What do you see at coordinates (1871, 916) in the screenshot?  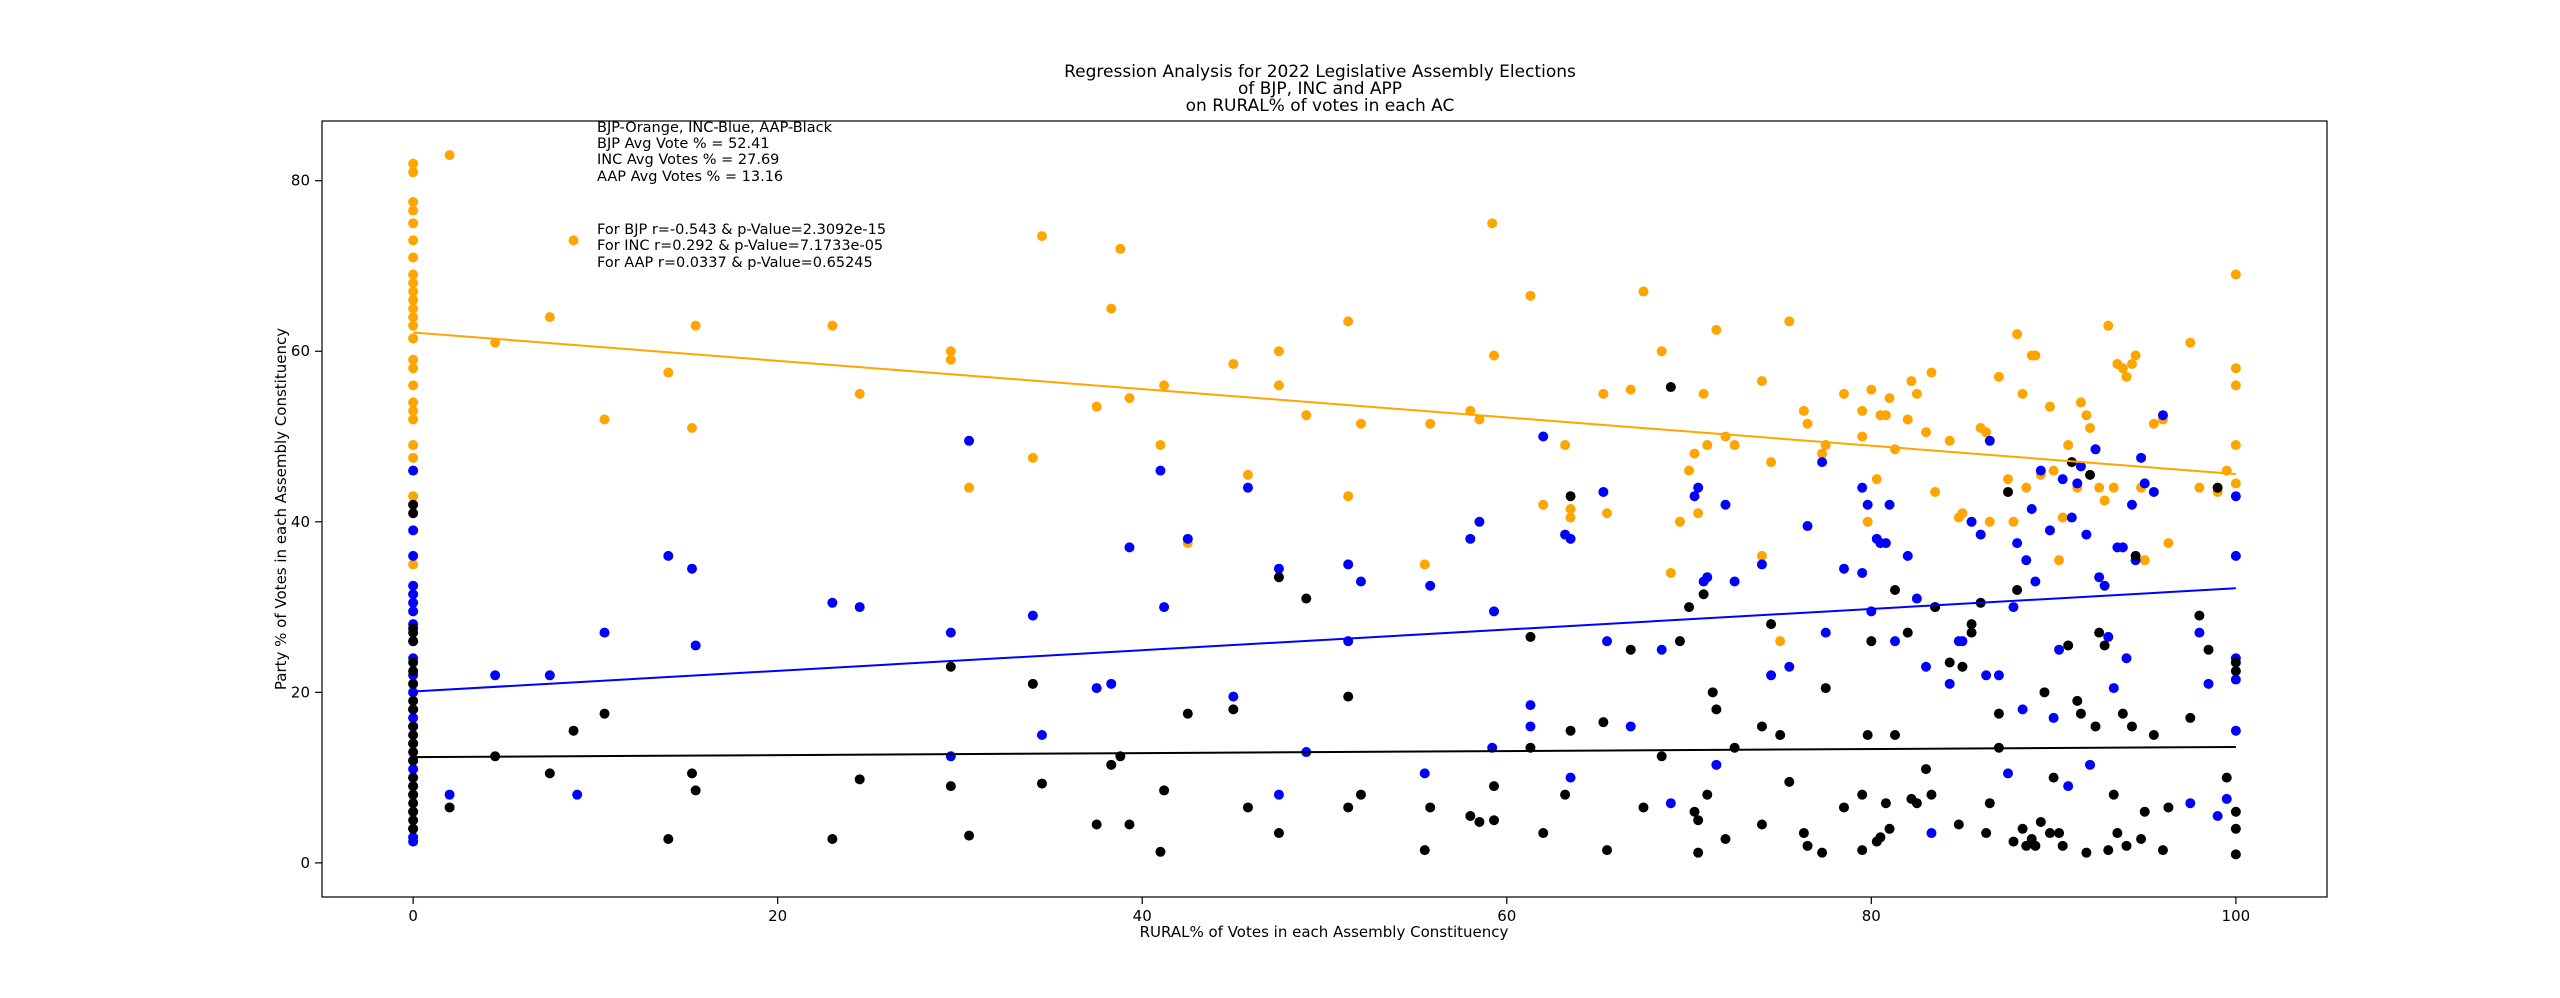 I see `x-tick-label: 80` at bounding box center [1871, 916].